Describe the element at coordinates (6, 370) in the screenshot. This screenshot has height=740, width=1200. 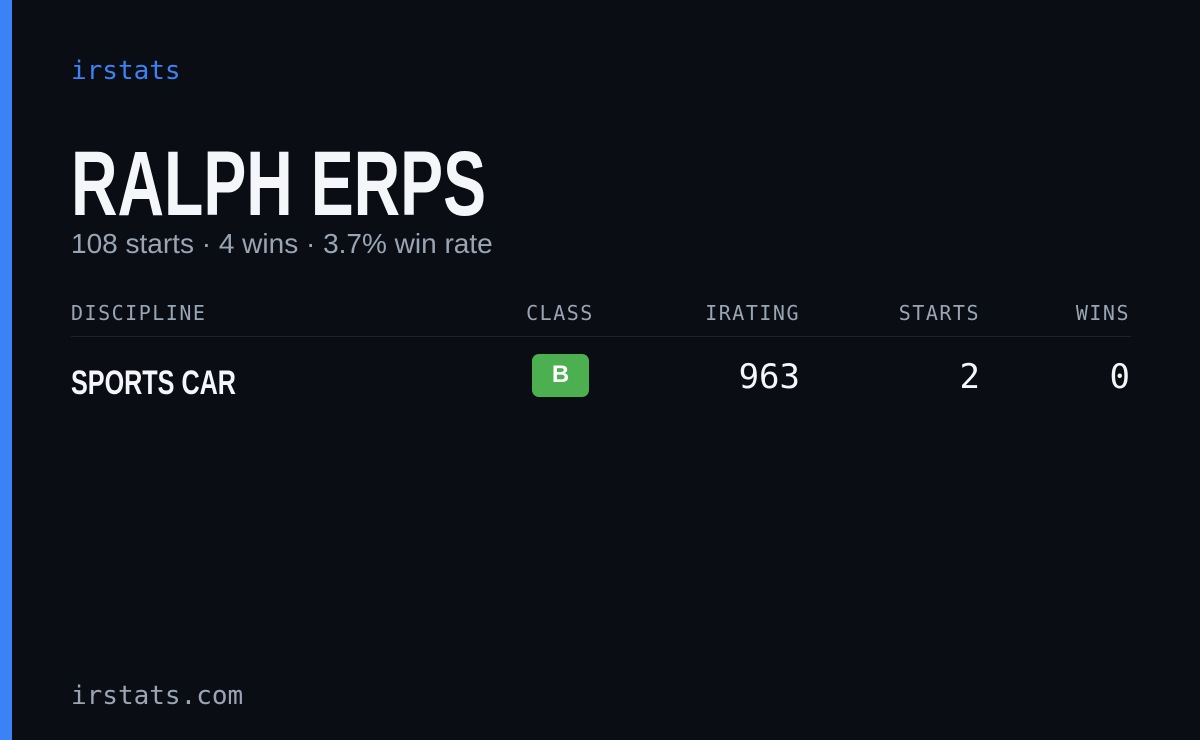
I see `accent-bar` at that location.